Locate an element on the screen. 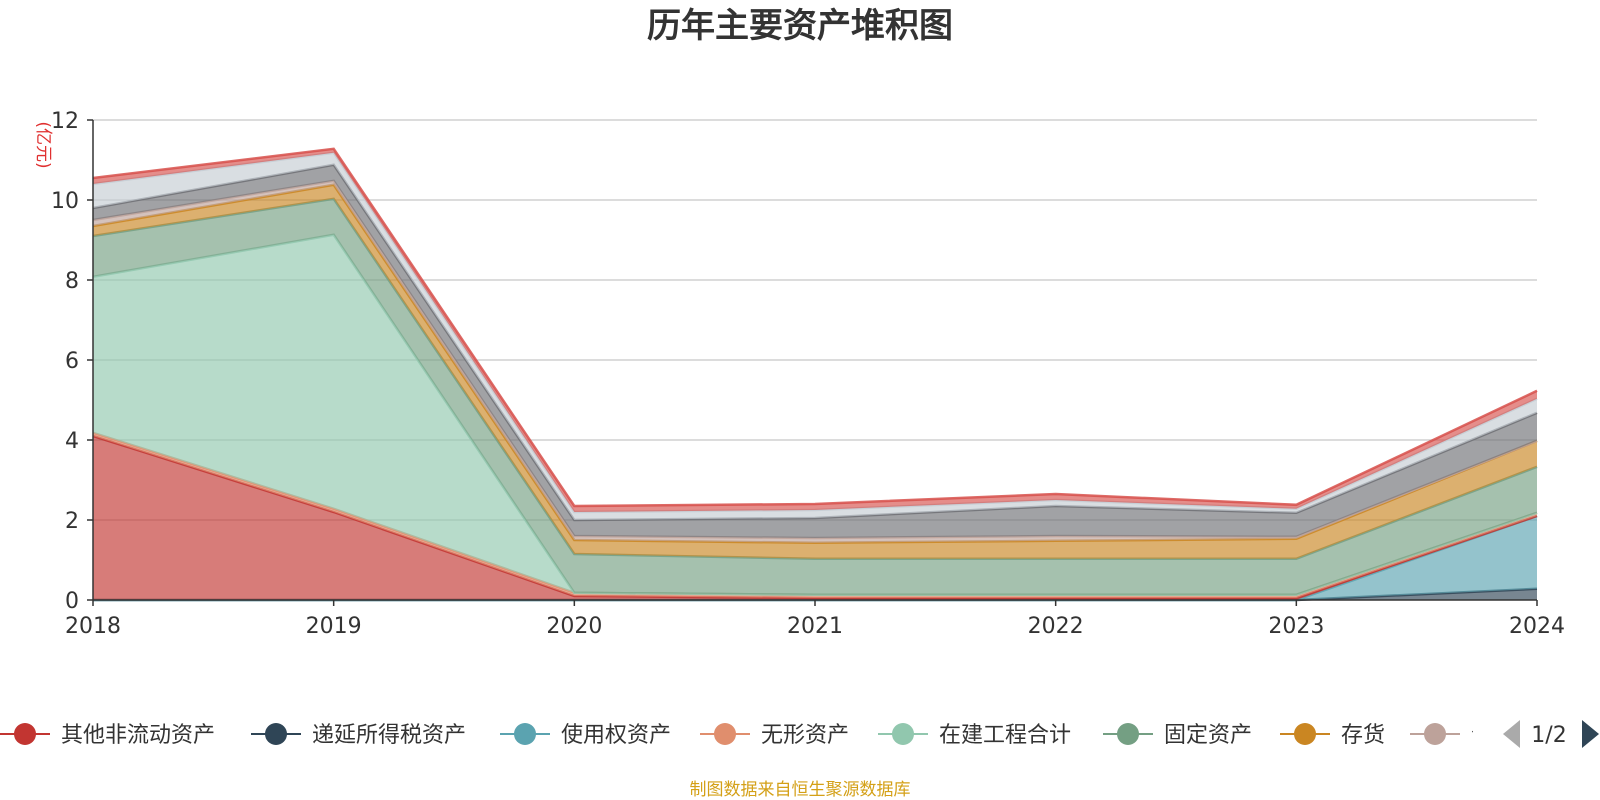  y-tick-label: 6 is located at coordinates (72, 361).